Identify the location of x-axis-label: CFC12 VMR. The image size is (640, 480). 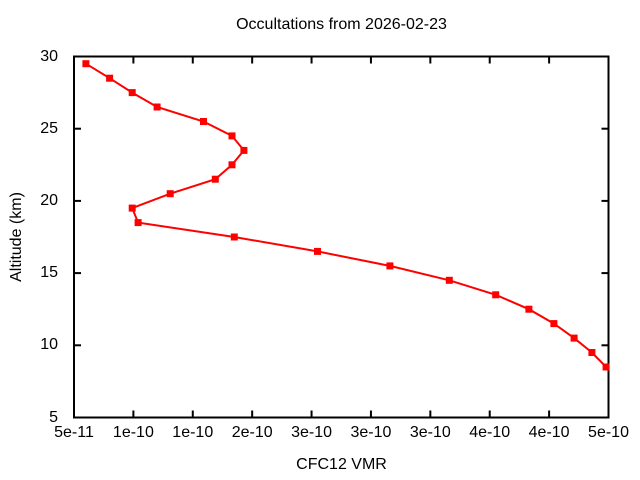
(341, 464).